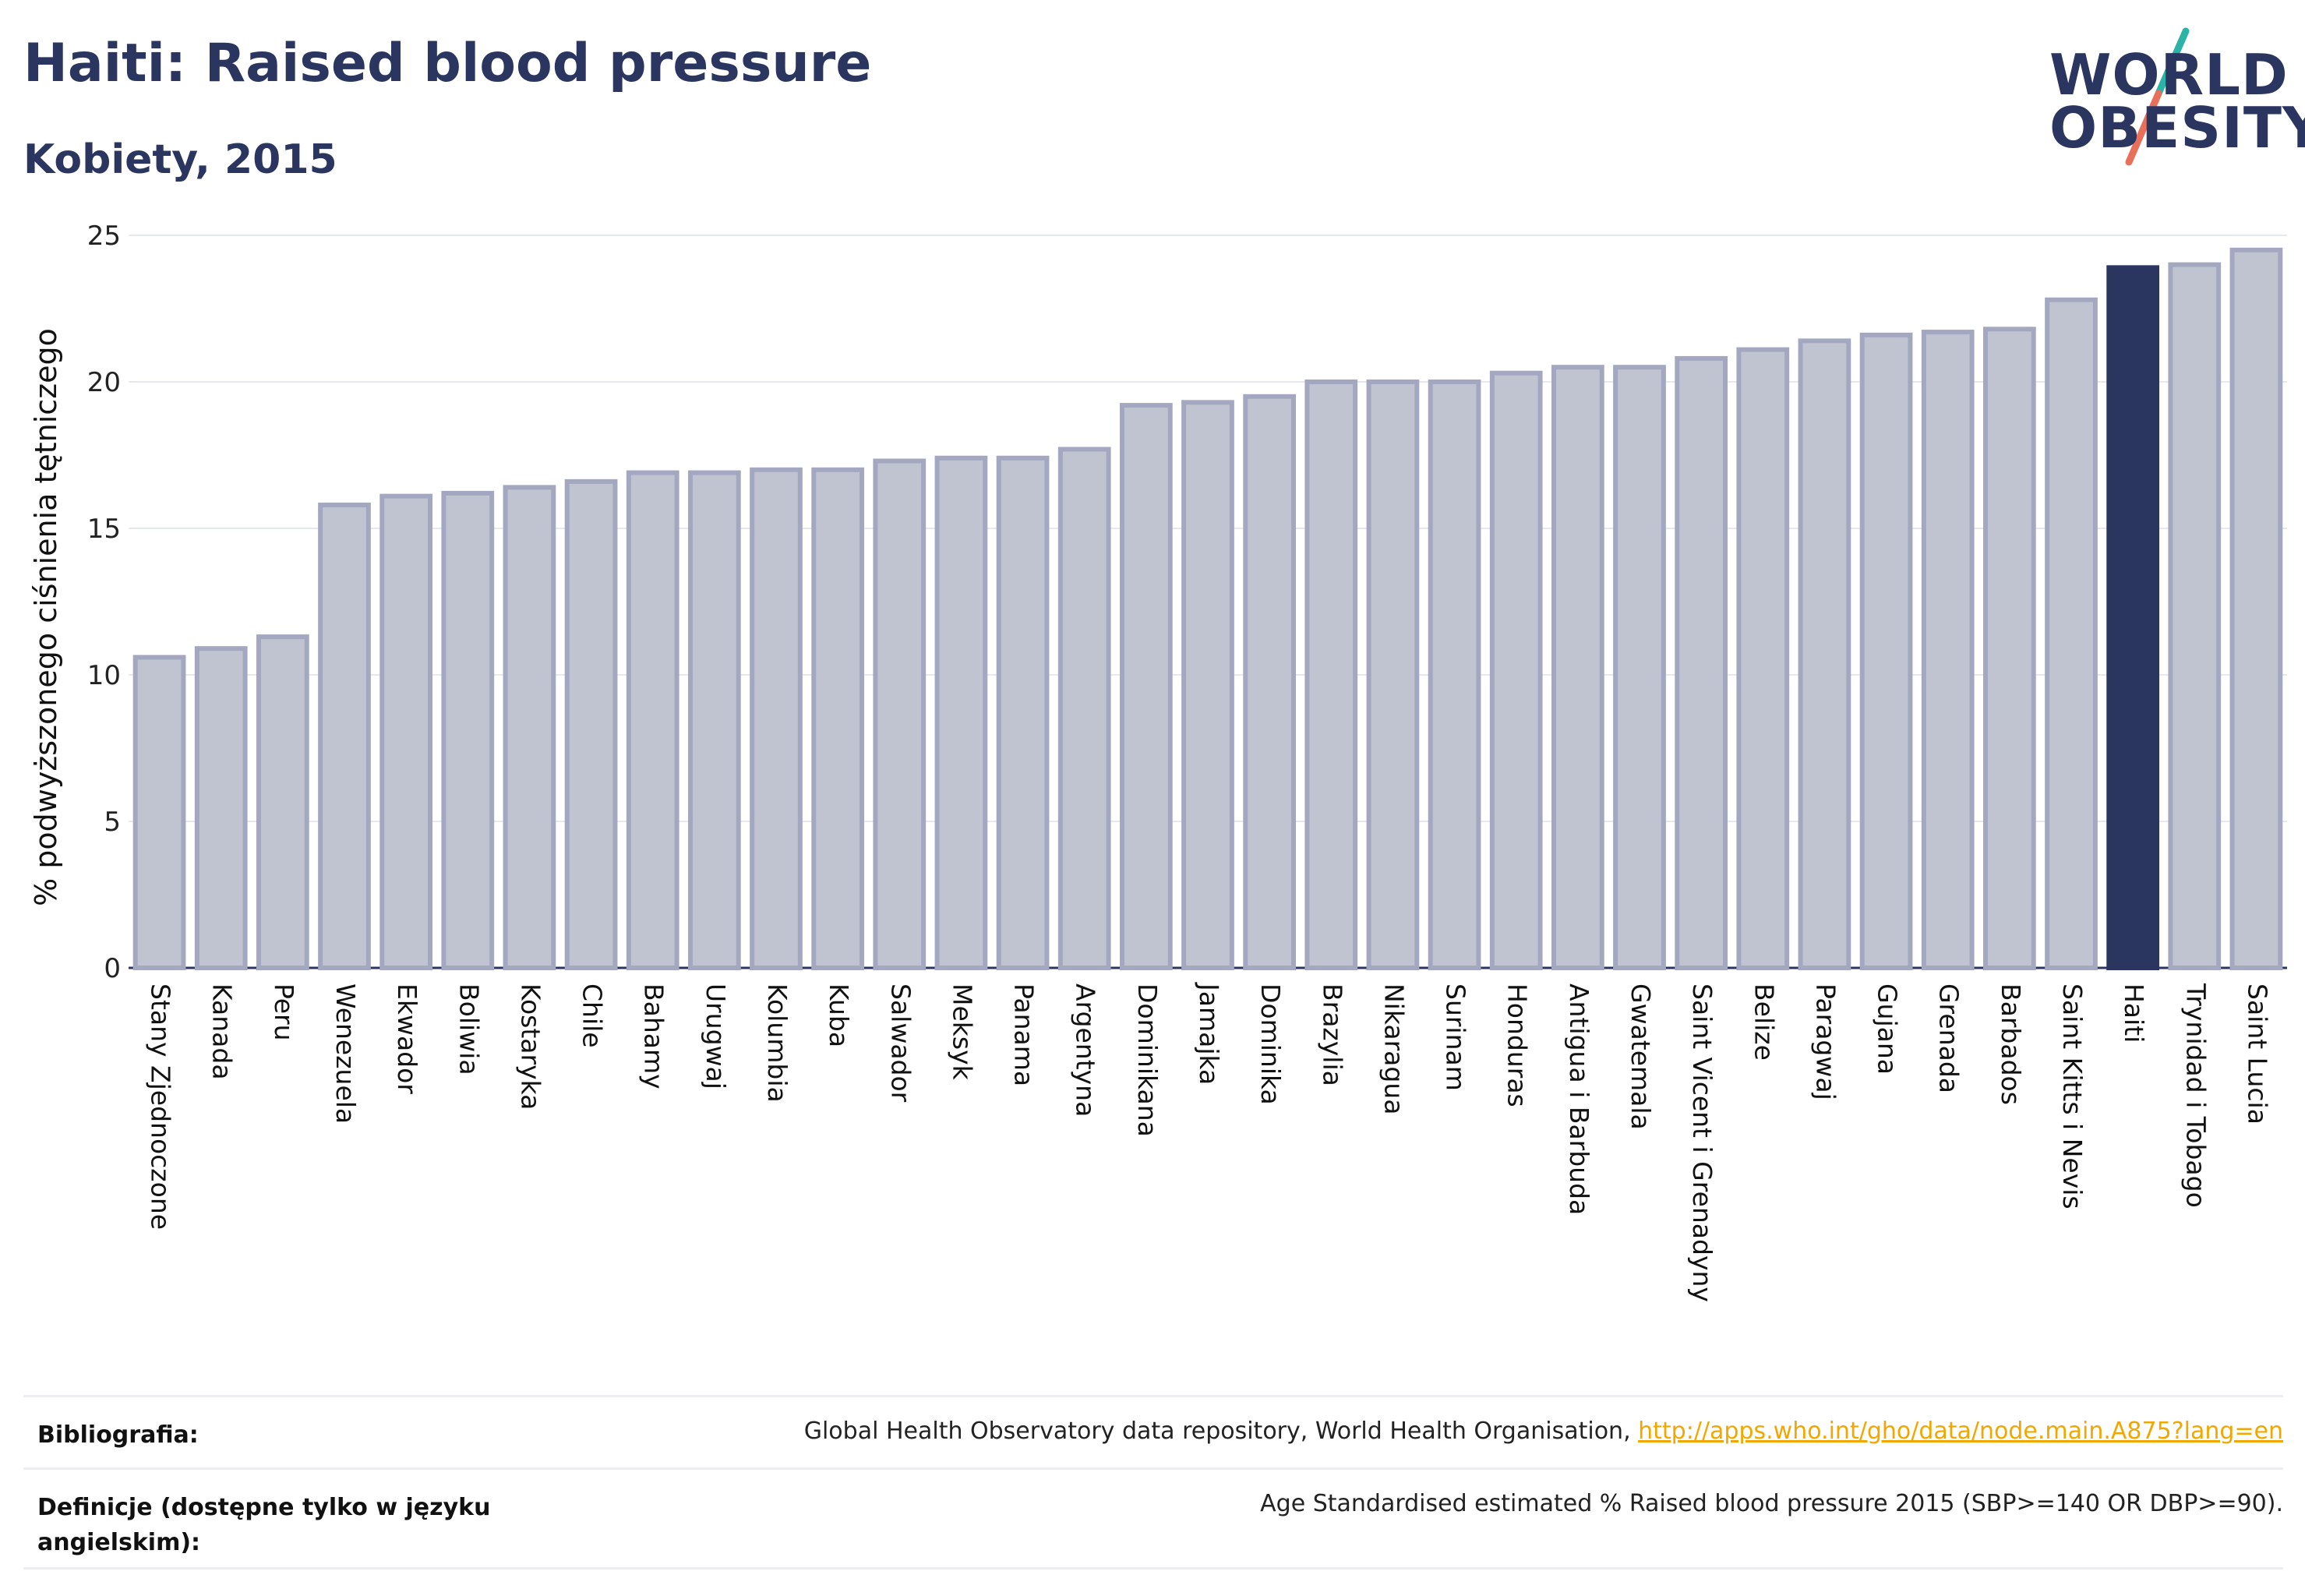  What do you see at coordinates (530, 1046) in the screenshot?
I see `x-category-label: Kostaryka` at bounding box center [530, 1046].